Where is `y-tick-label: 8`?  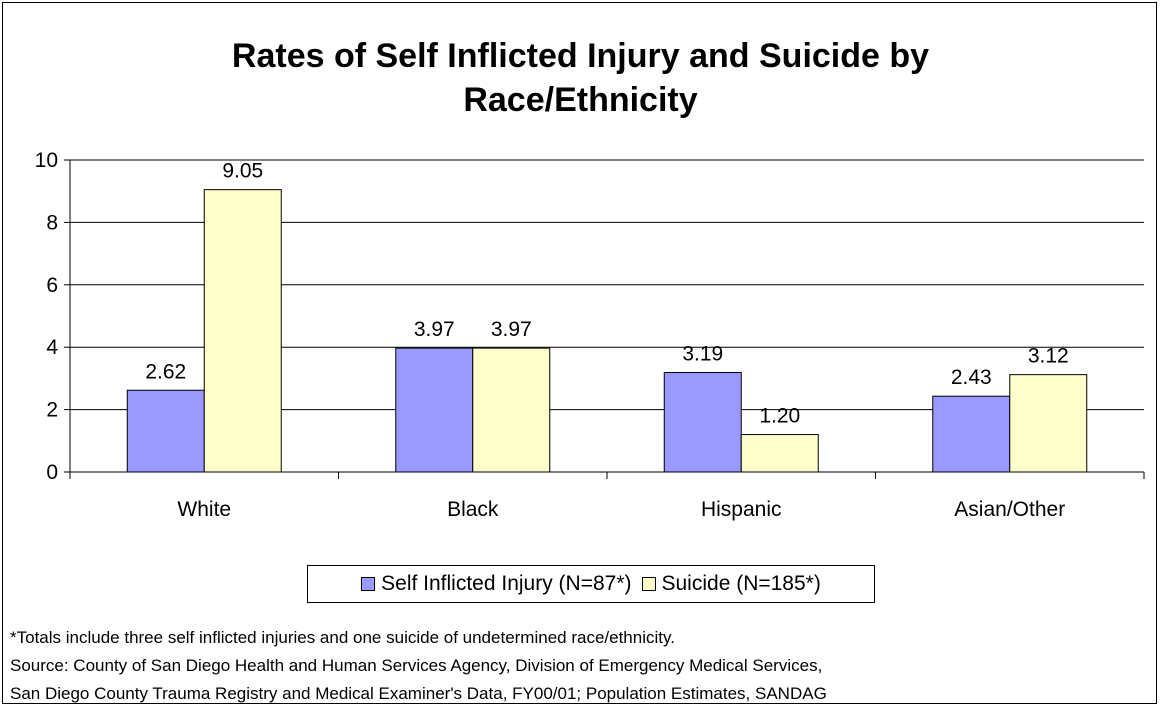 y-tick-label: 8 is located at coordinates (52, 222).